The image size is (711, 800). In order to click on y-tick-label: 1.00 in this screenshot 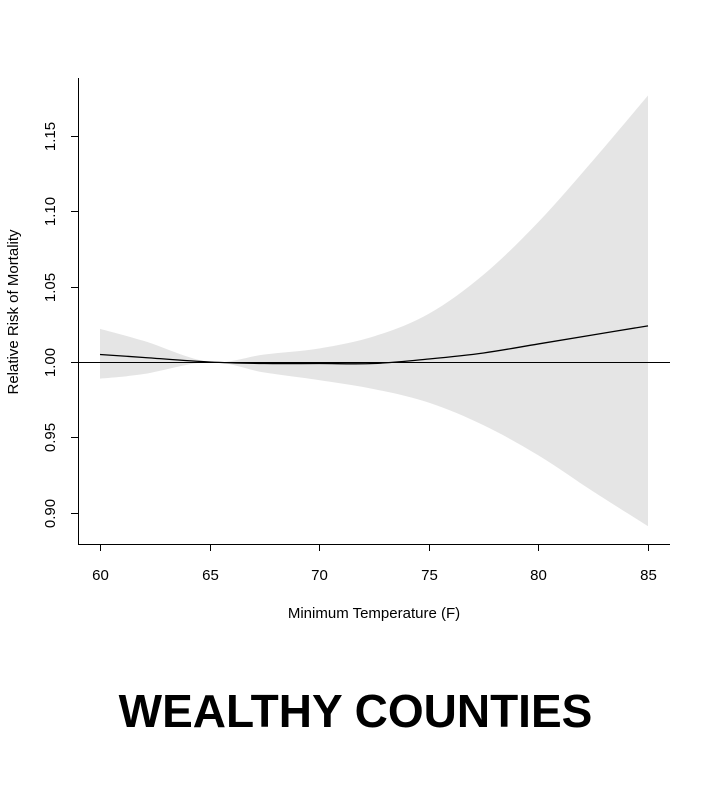, I will do `click(50, 362)`.